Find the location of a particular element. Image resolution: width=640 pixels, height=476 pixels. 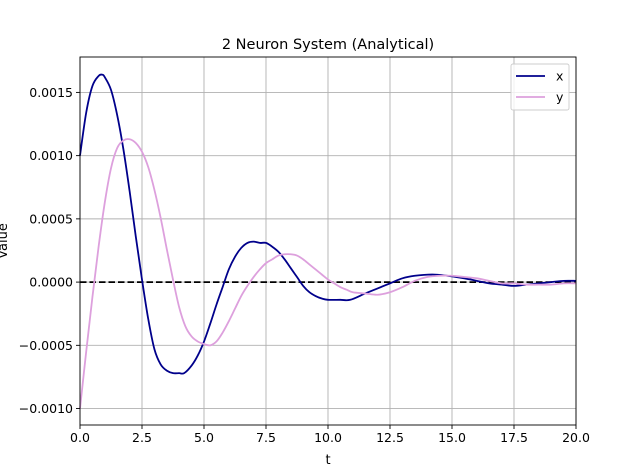

y-tick-label: 0.0010 is located at coordinates (51, 155).